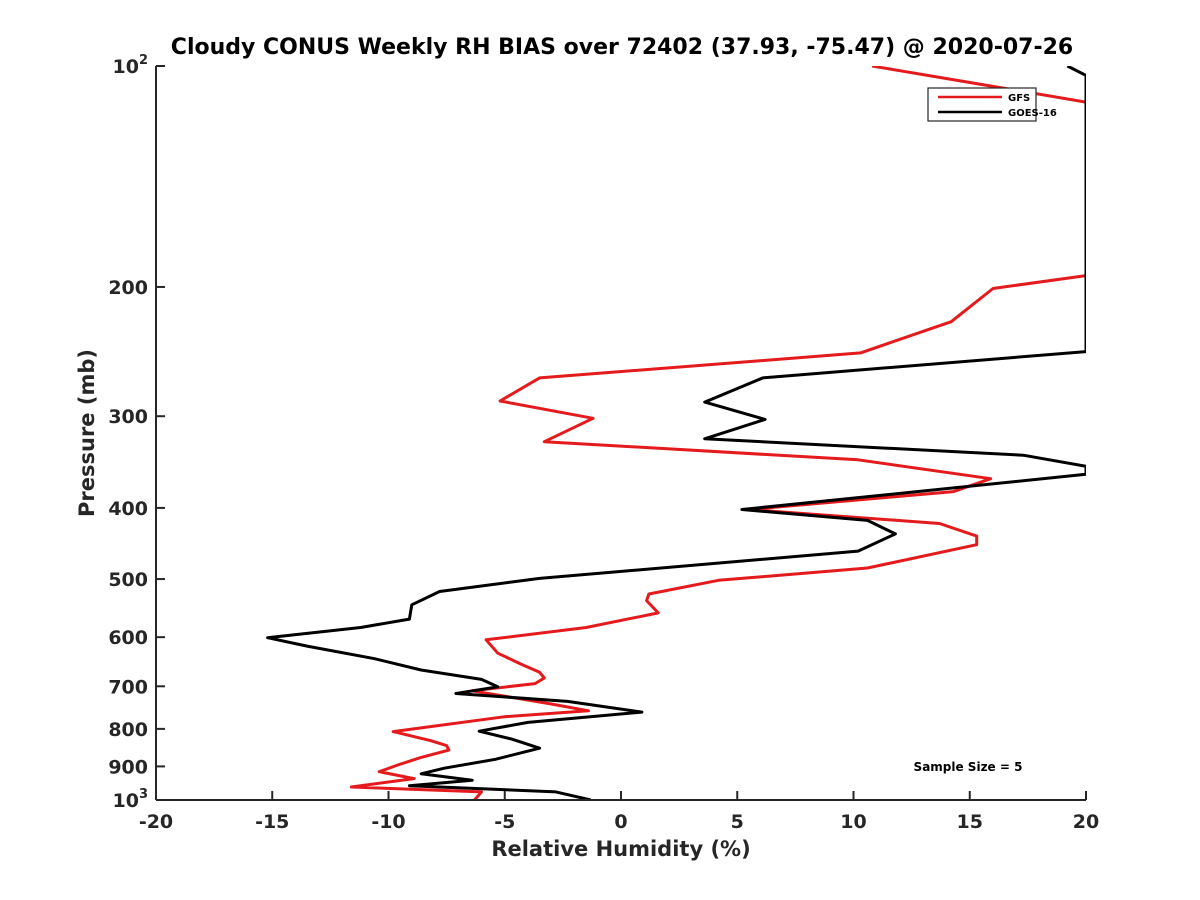 The height and width of the screenshot is (900, 1200). What do you see at coordinates (388, 822) in the screenshot?
I see `x-tick-label: -10` at bounding box center [388, 822].